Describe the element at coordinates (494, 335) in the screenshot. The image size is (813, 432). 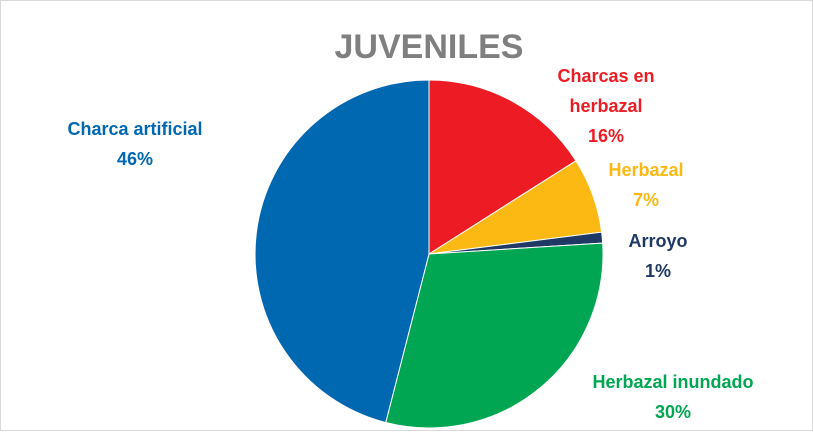
I see `pie-slice-herbazal-inundado` at that location.